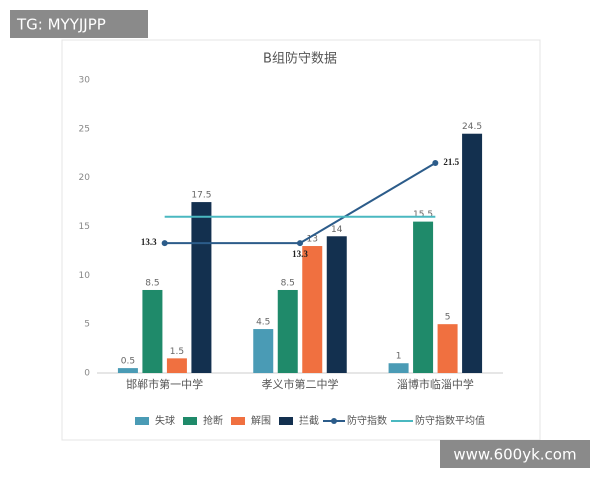 The image size is (600, 480). I want to click on y-tick-label: 10, so click(85, 276).